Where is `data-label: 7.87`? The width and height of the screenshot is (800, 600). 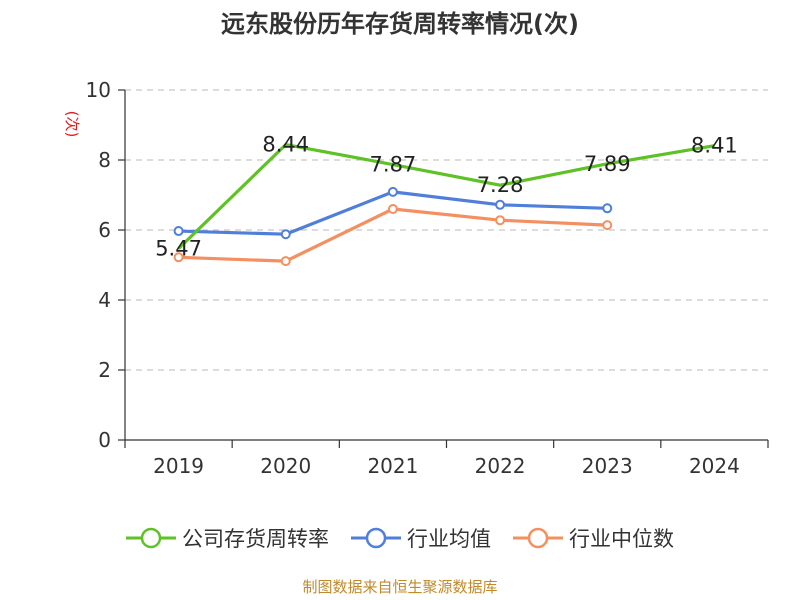 data-label: 7.87 is located at coordinates (393, 165).